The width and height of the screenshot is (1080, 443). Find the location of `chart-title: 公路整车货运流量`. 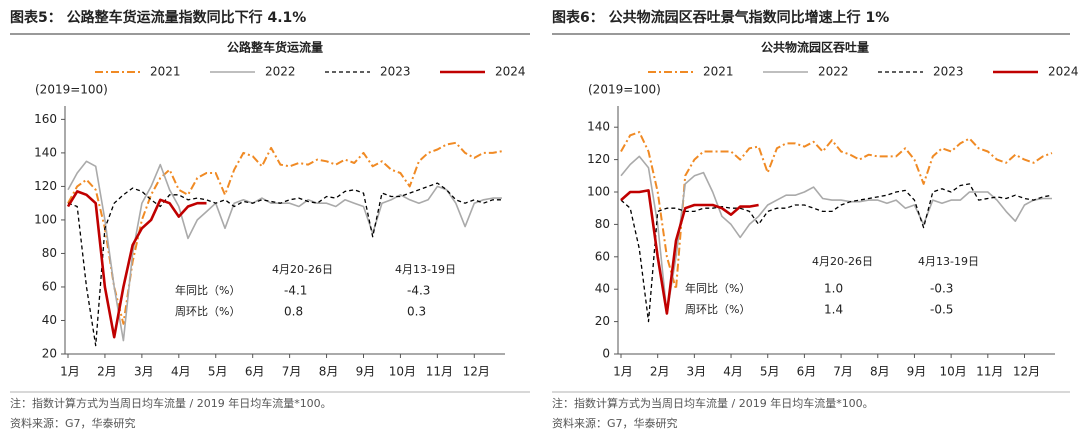

chart-title: 公路整车货运流量 is located at coordinates (275, 47).